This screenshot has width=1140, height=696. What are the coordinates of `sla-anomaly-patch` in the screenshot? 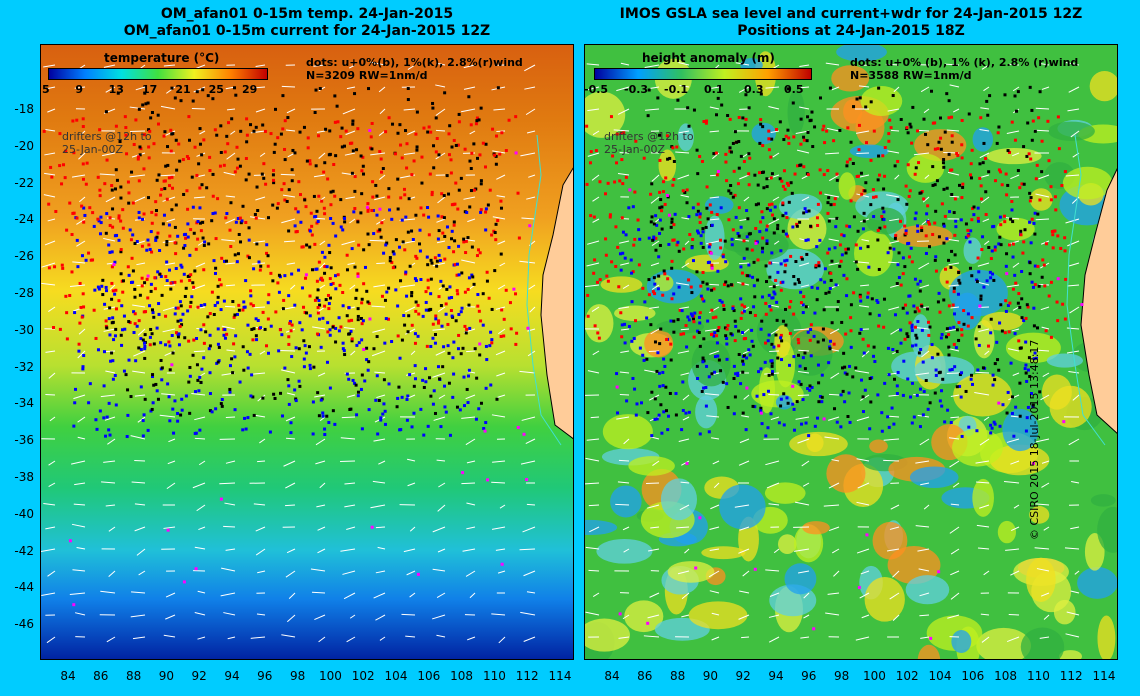 It's located at (1056, 392).